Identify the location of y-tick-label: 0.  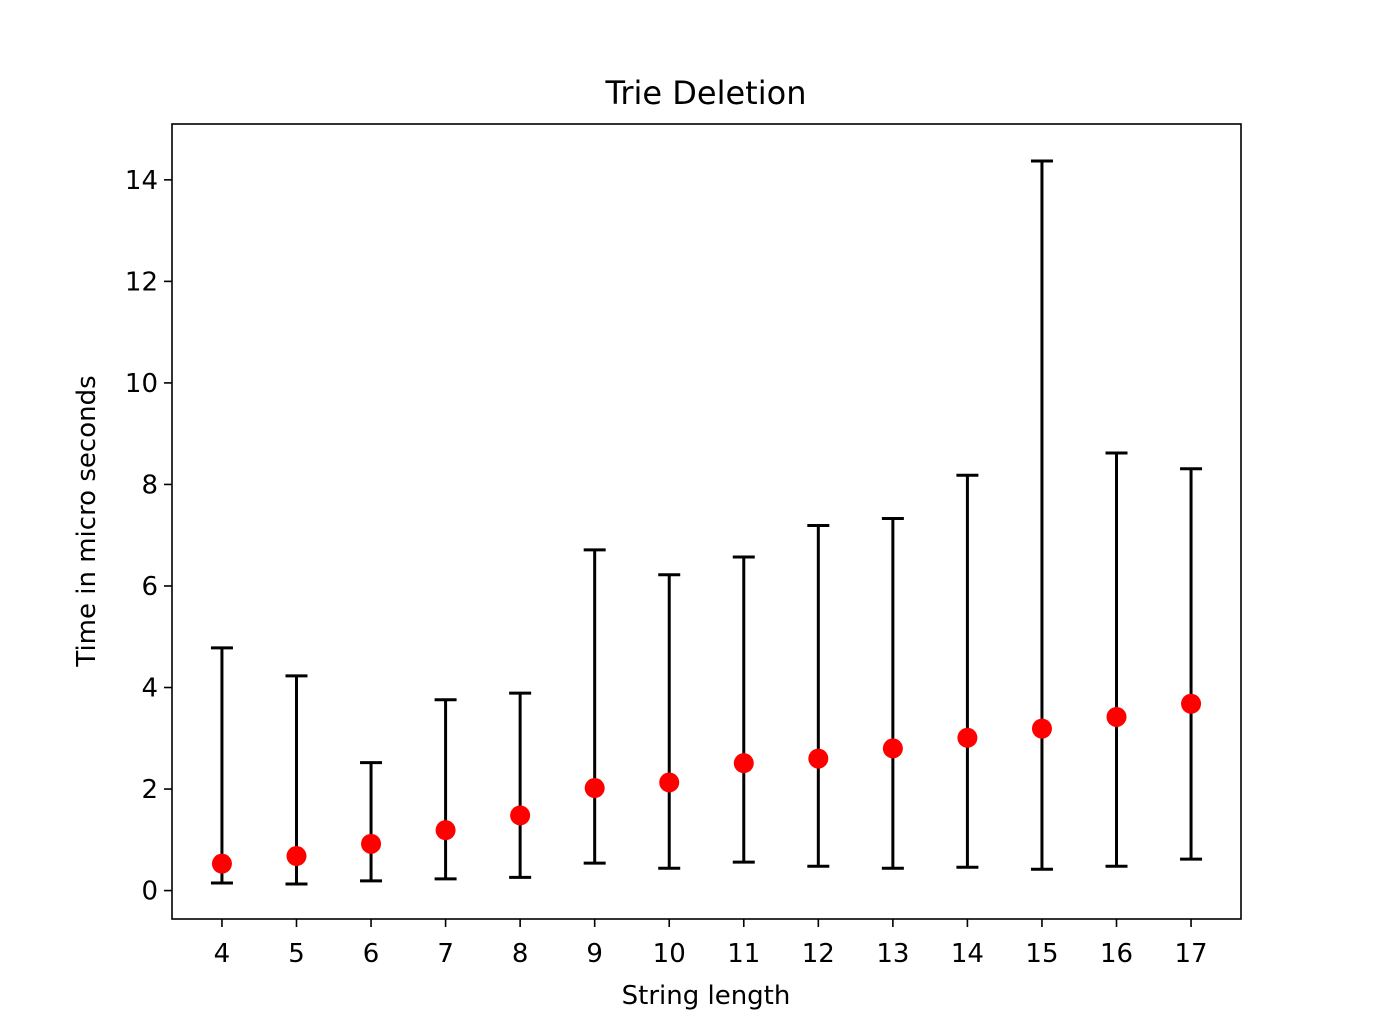
(149, 892).